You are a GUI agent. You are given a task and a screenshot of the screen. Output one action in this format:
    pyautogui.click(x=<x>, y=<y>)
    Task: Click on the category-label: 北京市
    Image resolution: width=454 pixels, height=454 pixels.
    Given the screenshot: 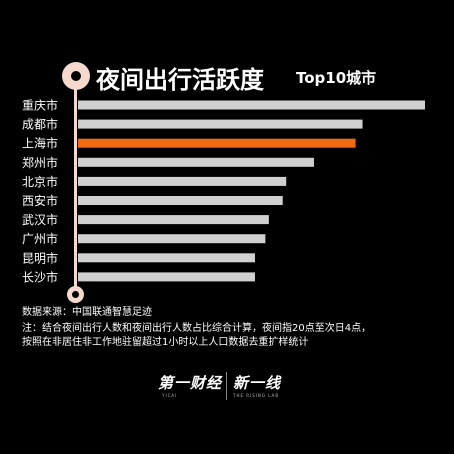 What is the action you would take?
    pyautogui.click(x=40, y=181)
    